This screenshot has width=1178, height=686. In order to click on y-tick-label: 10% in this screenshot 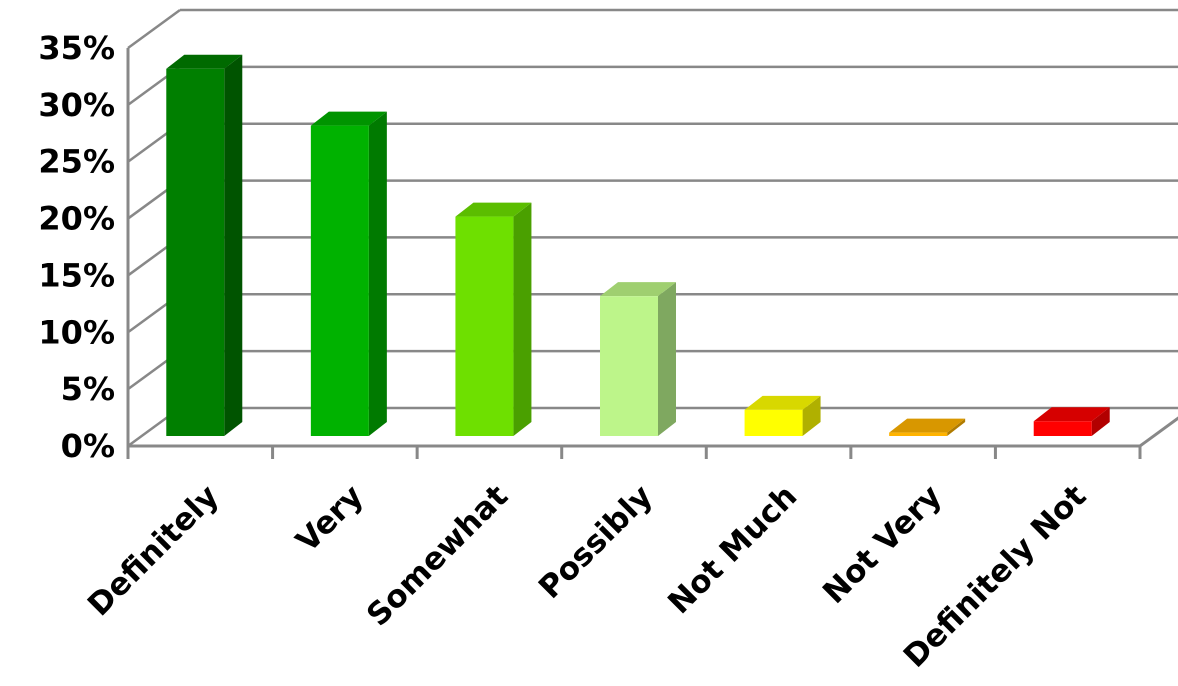, I will do `click(76, 332)`.